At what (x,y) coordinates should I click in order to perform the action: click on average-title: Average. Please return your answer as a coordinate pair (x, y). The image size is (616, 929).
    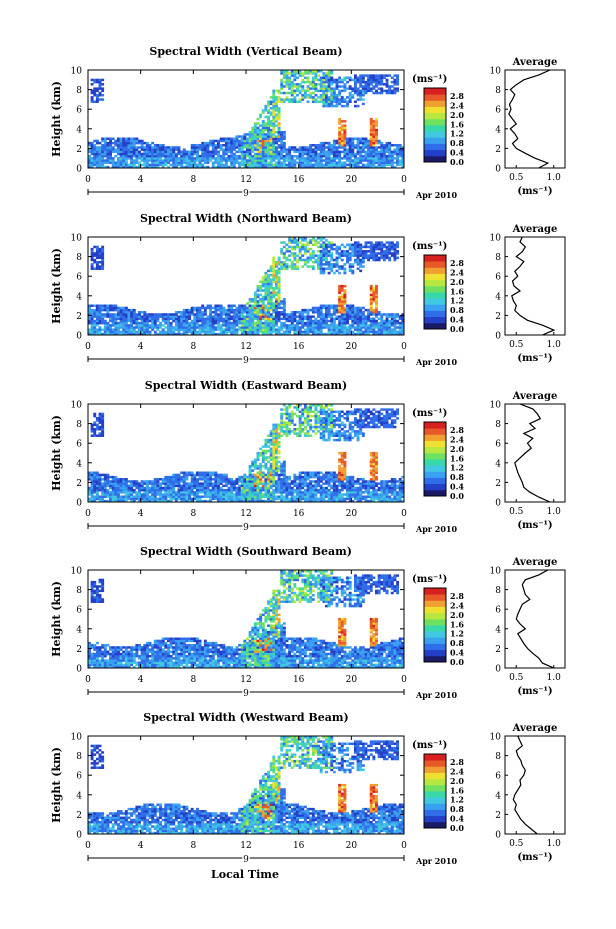
    Looking at the image, I should click on (535, 229).